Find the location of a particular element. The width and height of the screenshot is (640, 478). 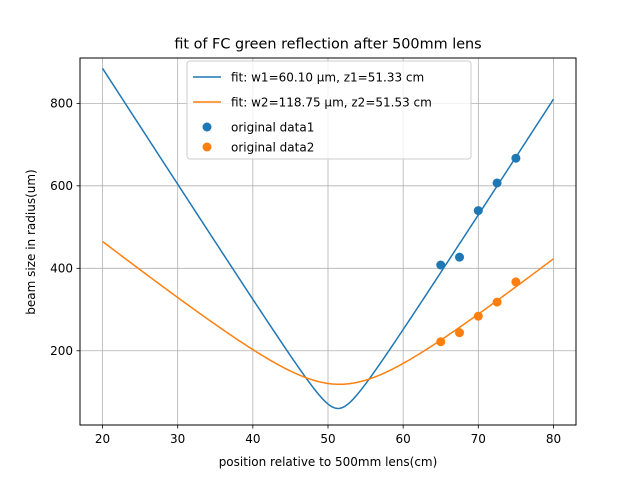

legend-label-fit1: fit: w1=60.10 μm, z1=51.33 cm is located at coordinates (327, 78).